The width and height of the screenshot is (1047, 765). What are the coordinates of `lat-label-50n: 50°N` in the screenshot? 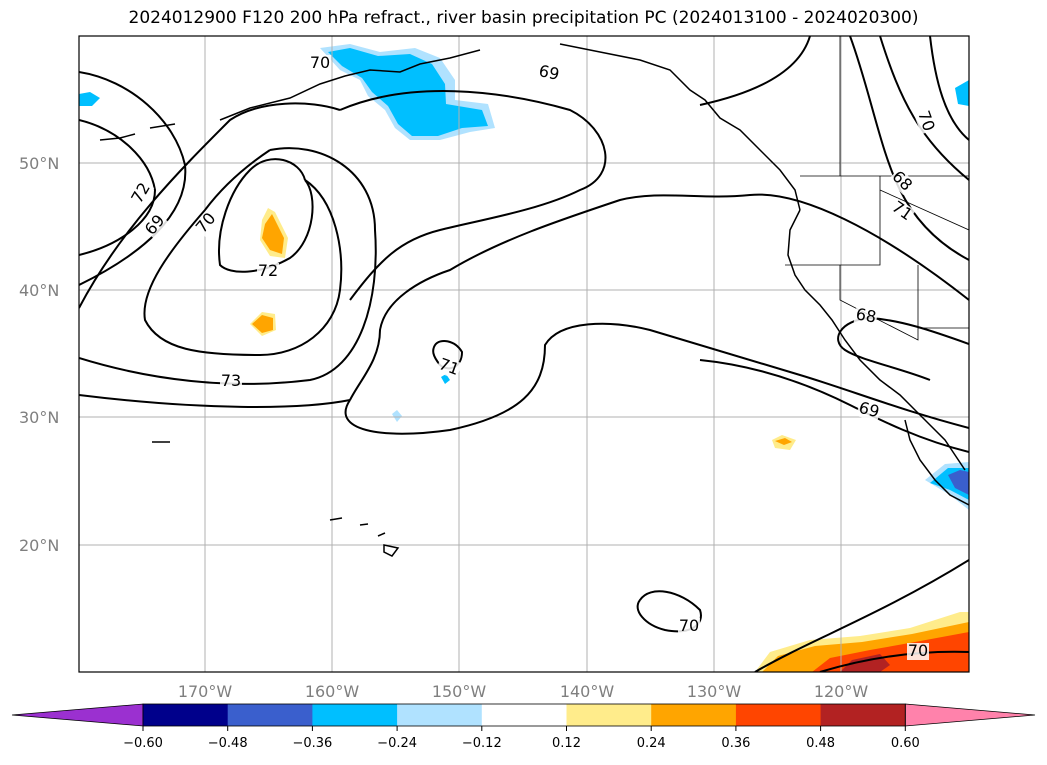 It's located at (39, 163).